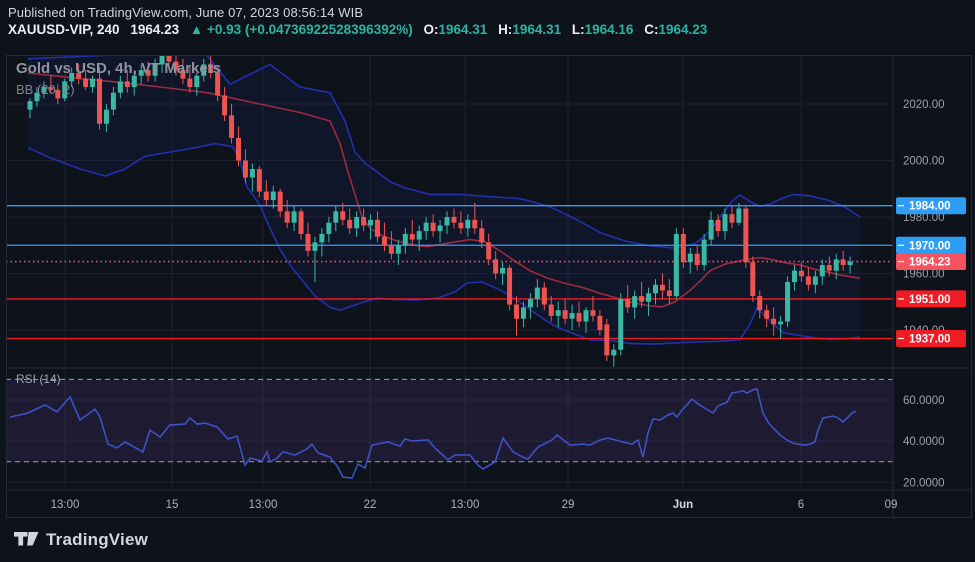 This screenshot has height=562, width=975. What do you see at coordinates (370, 505) in the screenshot?
I see `svg-text: 22` at bounding box center [370, 505].